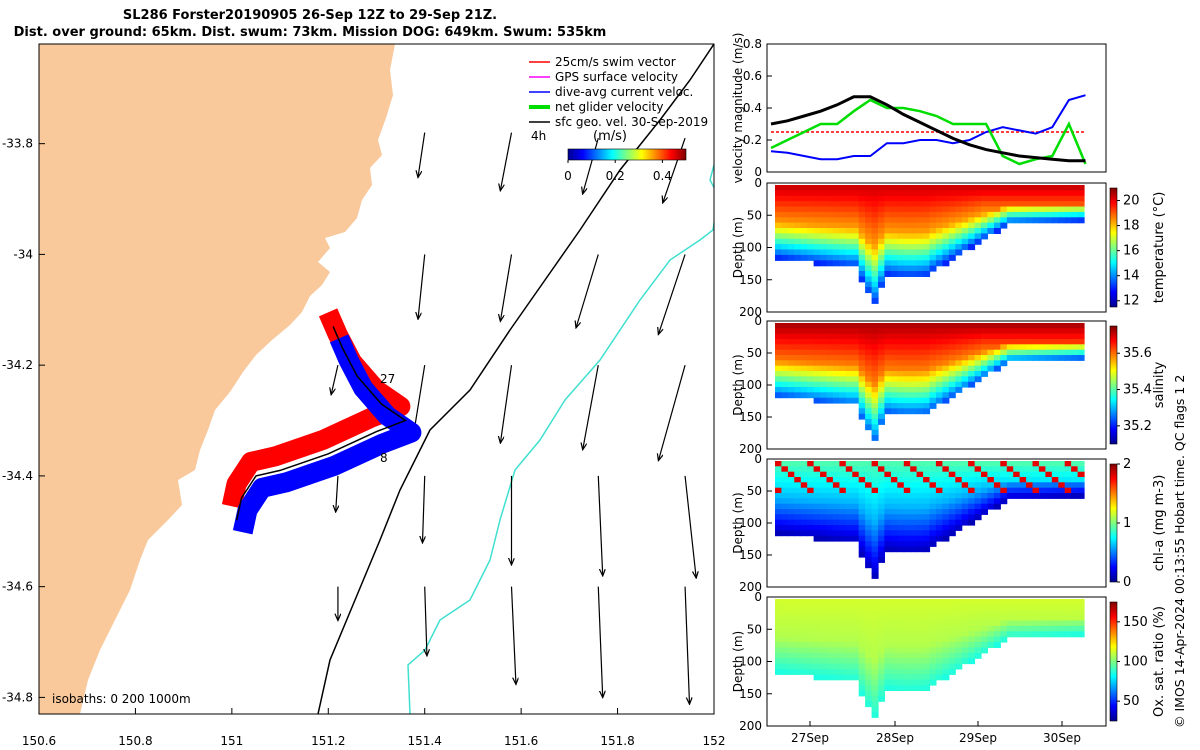  I want to click on map-xtick-label: 151, so click(231, 741).